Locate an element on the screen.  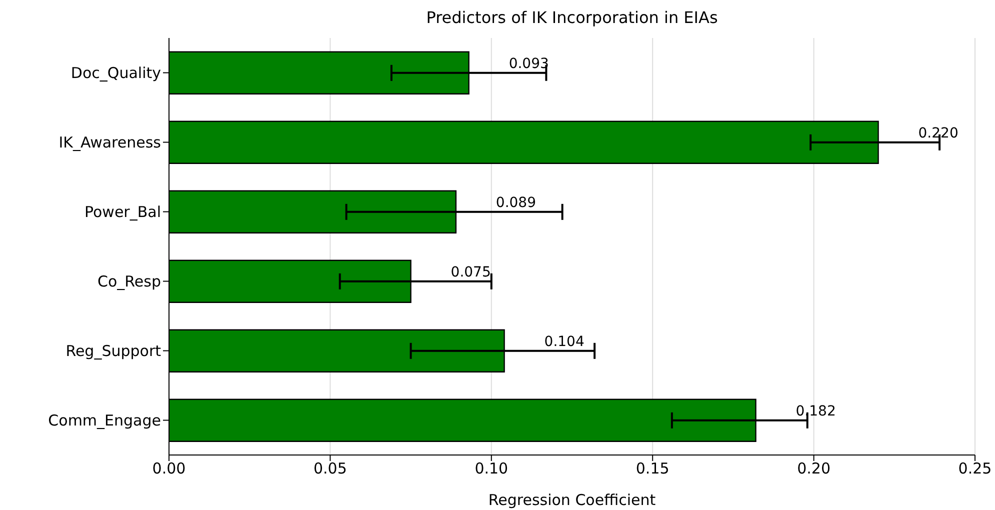
data-label: 0.220 is located at coordinates (938, 133).